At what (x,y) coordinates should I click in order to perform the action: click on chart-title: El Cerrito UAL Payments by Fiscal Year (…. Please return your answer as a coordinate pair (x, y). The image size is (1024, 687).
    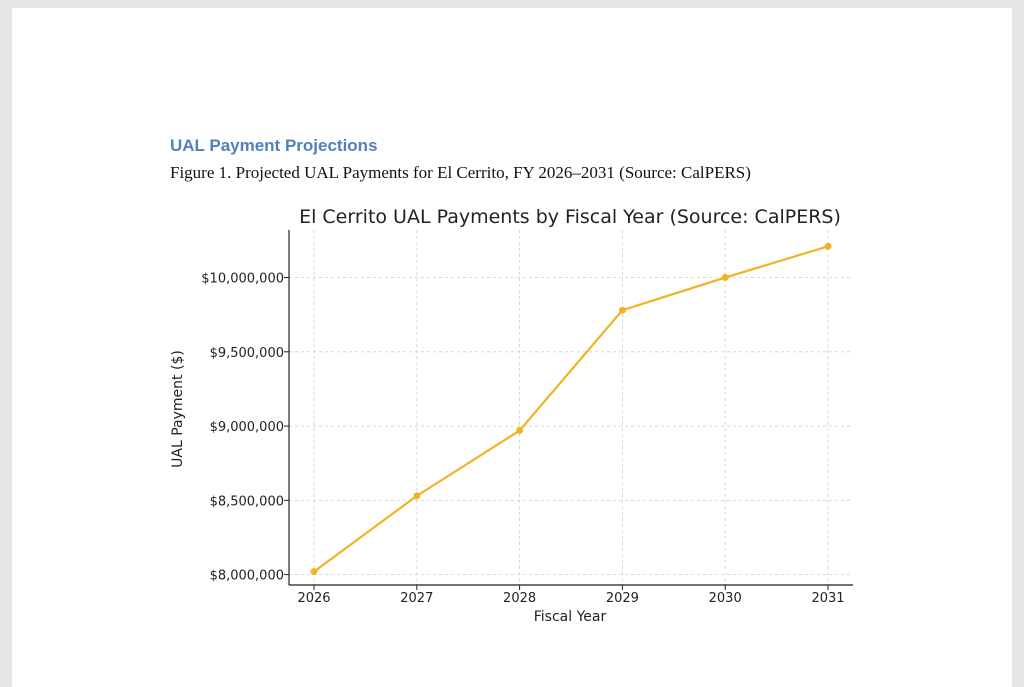
    Looking at the image, I should click on (570, 217).